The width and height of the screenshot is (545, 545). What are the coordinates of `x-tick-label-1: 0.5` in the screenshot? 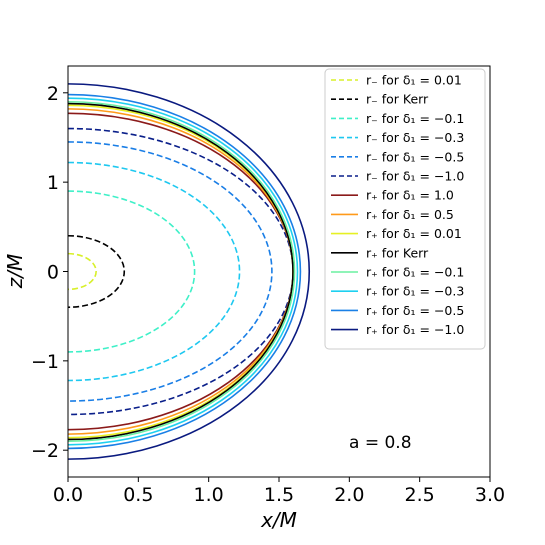 It's located at (138, 495).